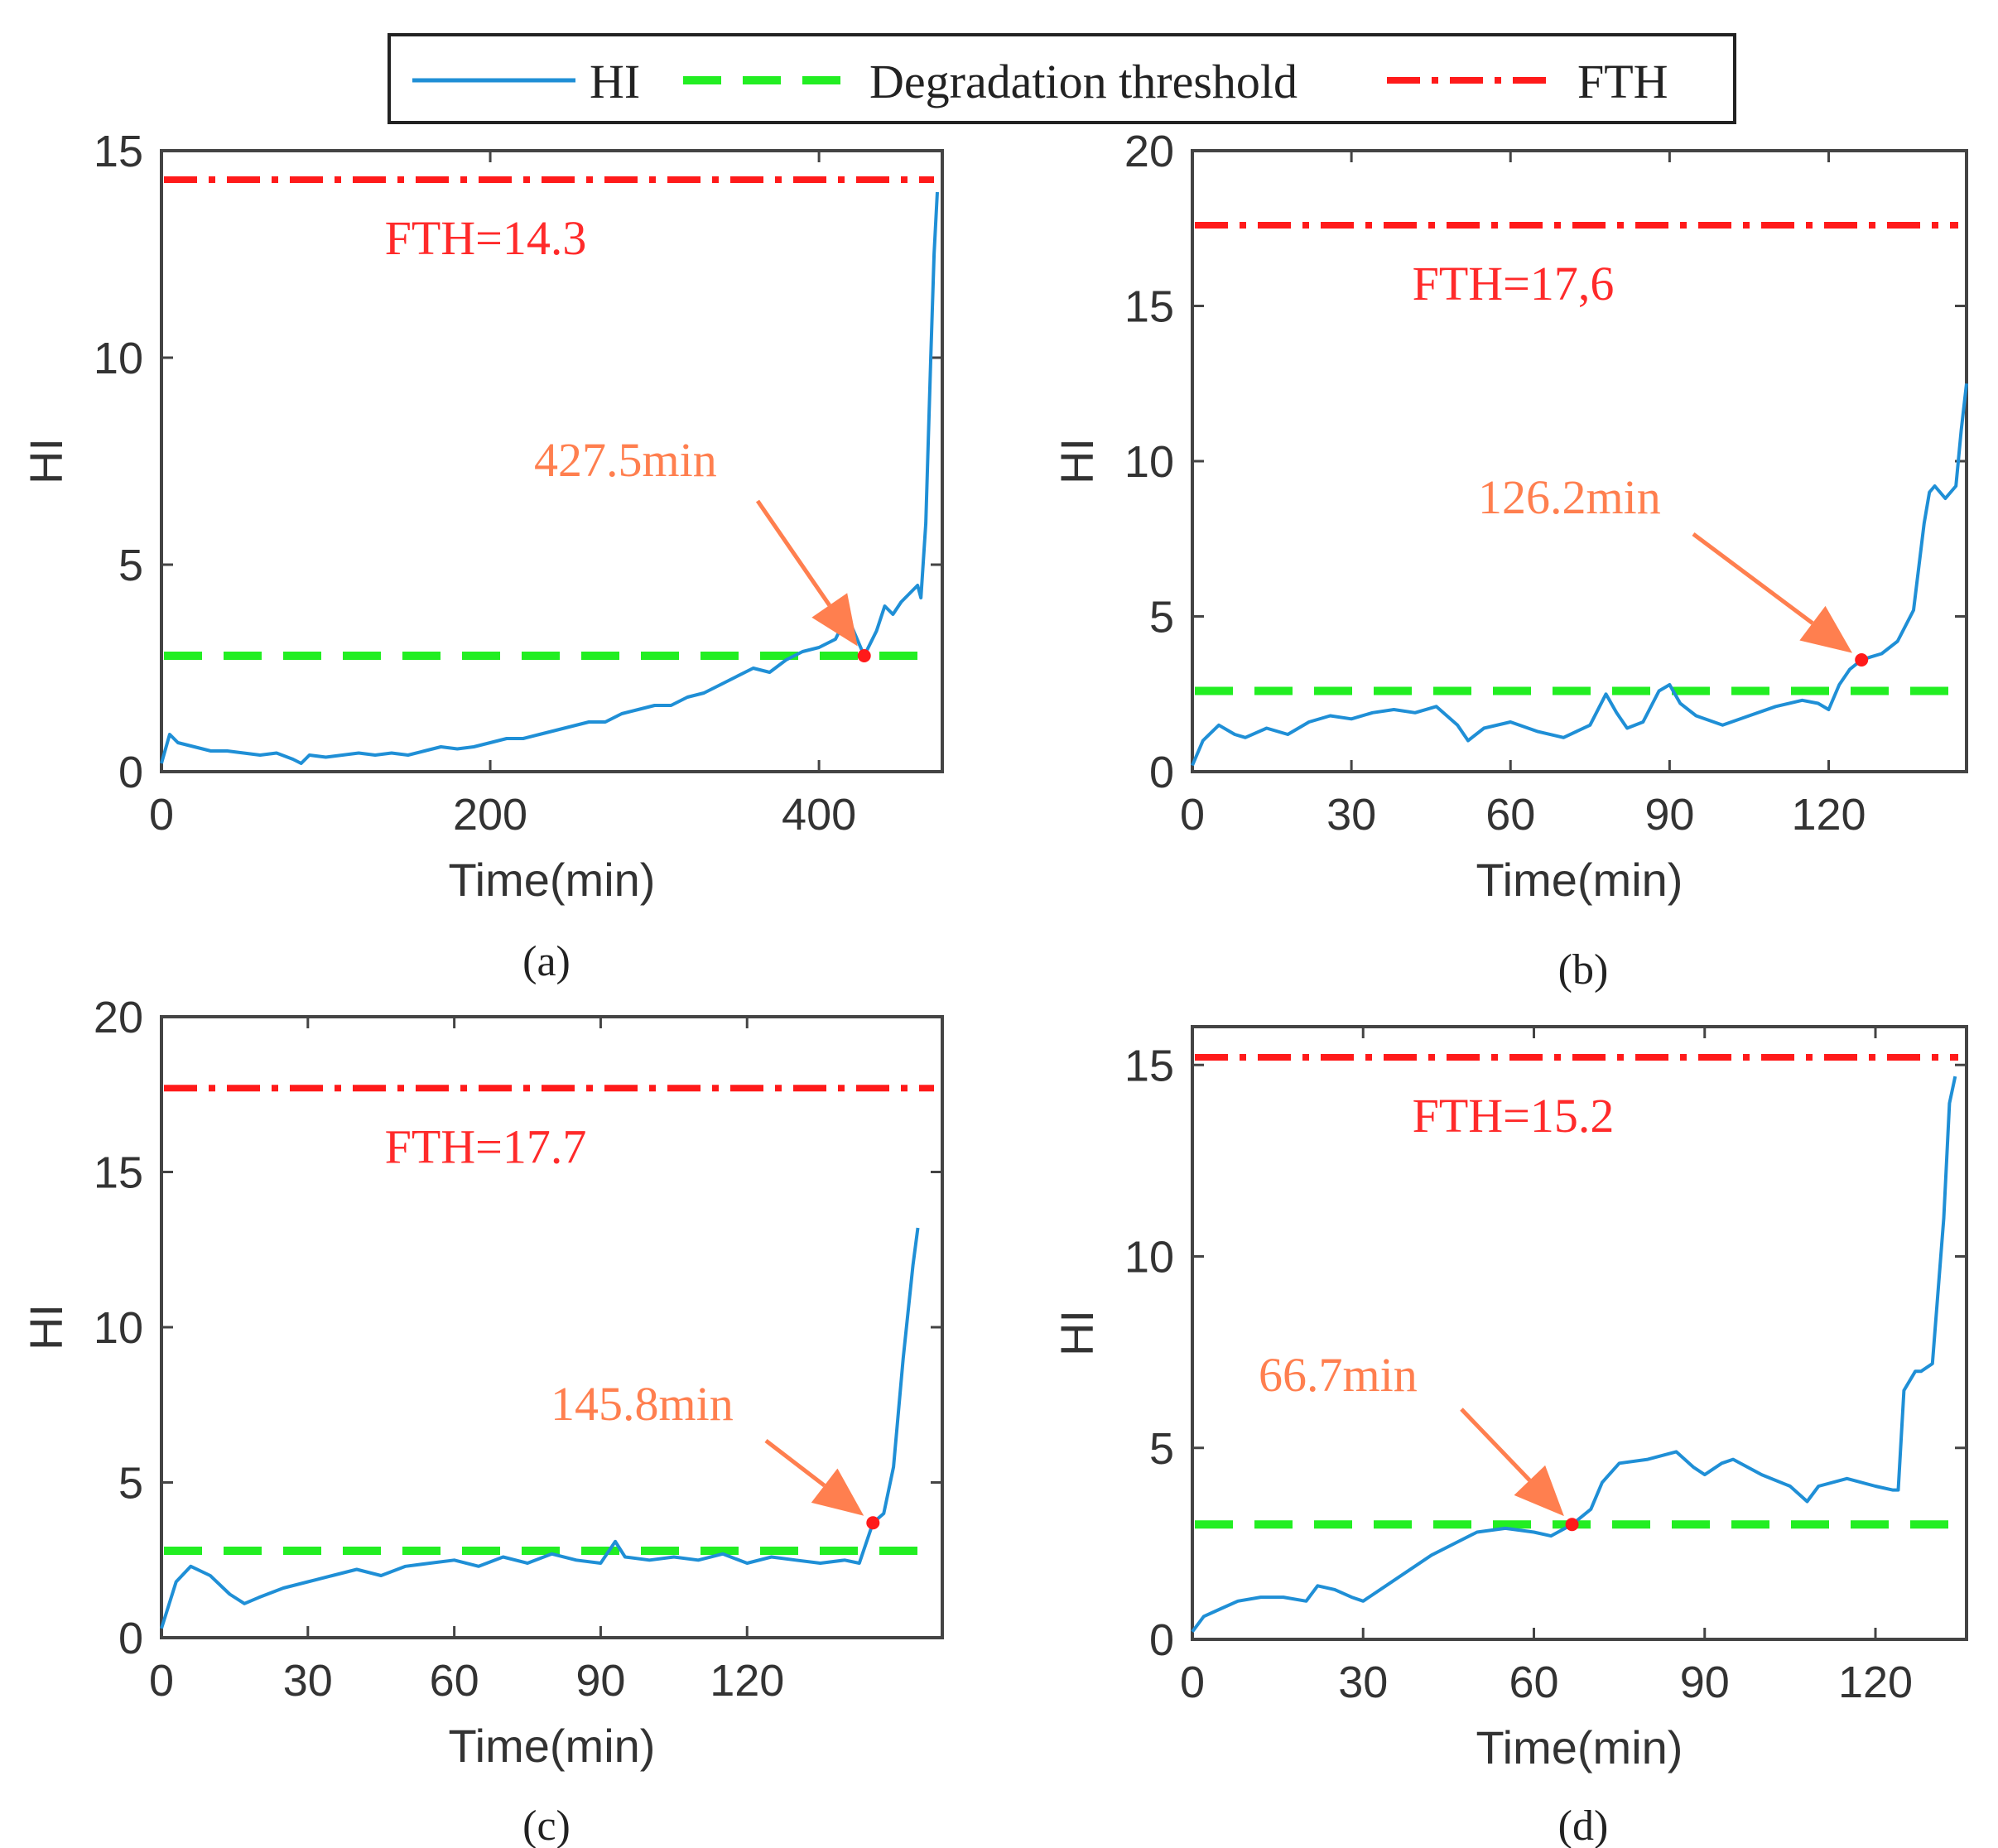 The height and width of the screenshot is (1848, 1998). Describe the element at coordinates (1533, 1683) in the screenshot. I see `x-tick-label-d: 60` at that location.